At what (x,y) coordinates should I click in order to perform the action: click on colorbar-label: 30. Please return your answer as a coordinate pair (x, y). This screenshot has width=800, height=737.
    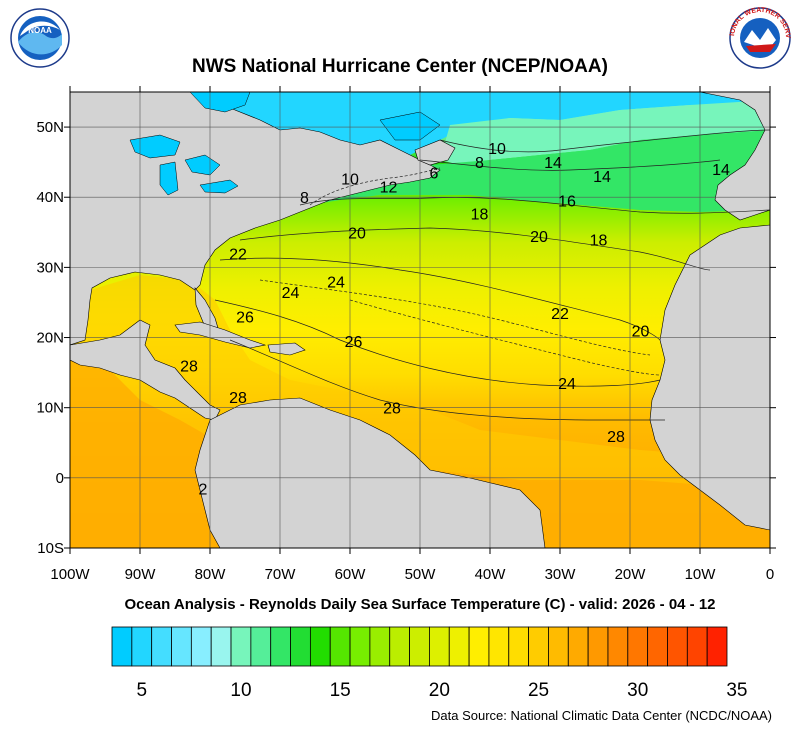
    Looking at the image, I should click on (637, 690).